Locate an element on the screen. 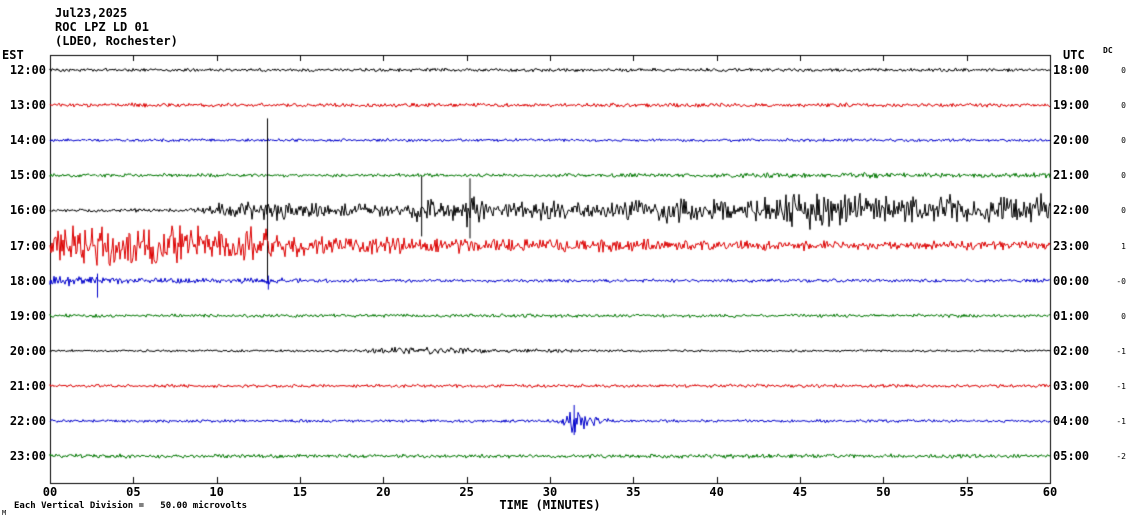 This screenshot has width=1130, height=519. x-tick-label: 20 is located at coordinates (383, 492).